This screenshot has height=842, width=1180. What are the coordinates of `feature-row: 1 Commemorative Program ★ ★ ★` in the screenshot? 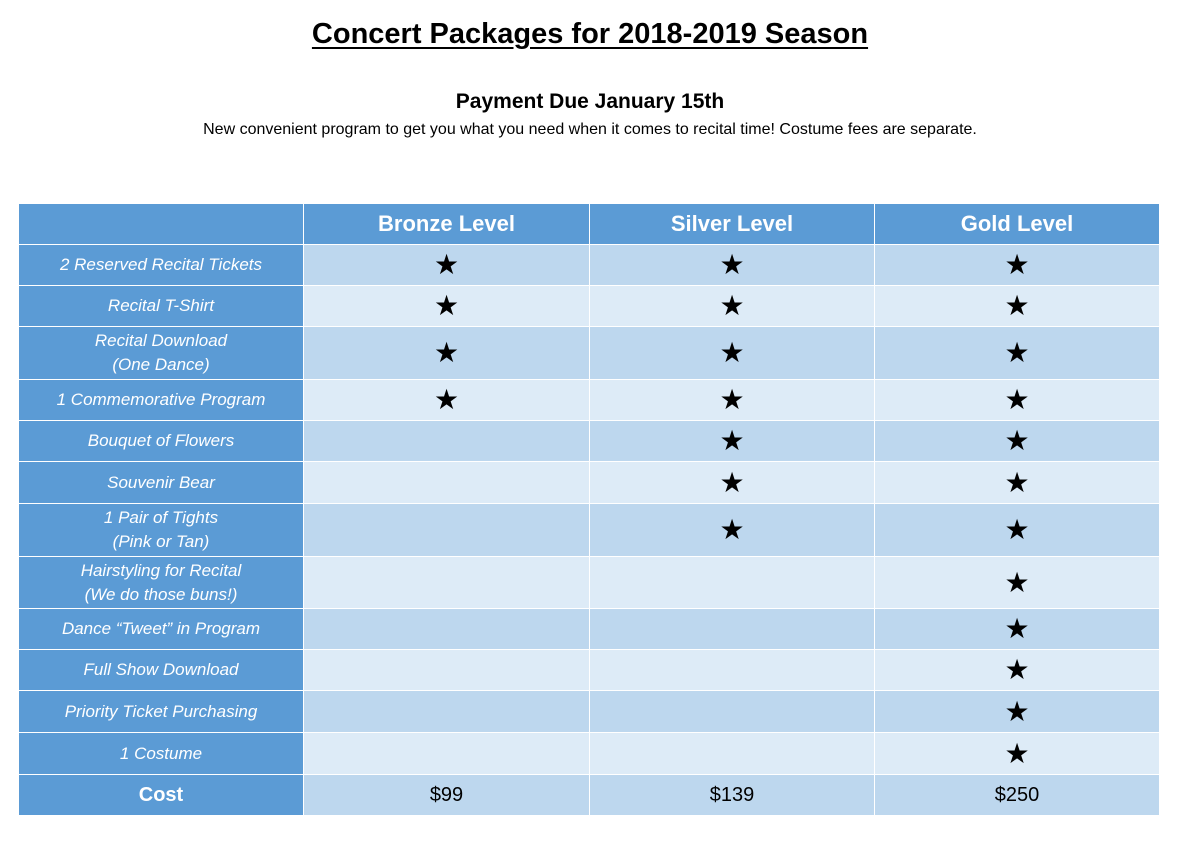 It's located at (589, 400).